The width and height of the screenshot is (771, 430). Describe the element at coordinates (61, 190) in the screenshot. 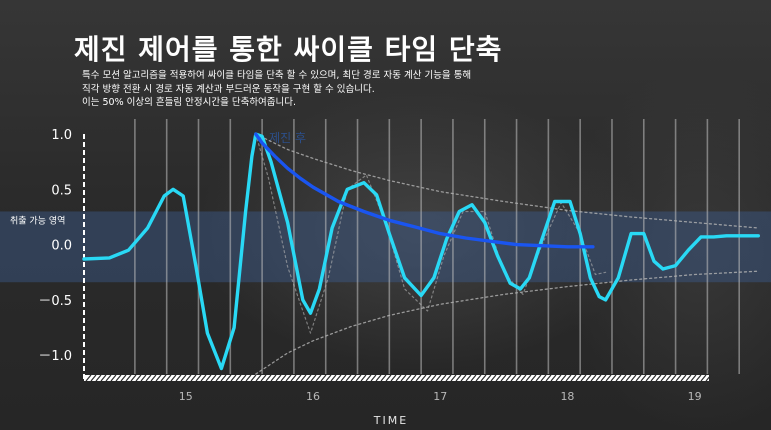

I see `y-tick-label: 0.5` at that location.